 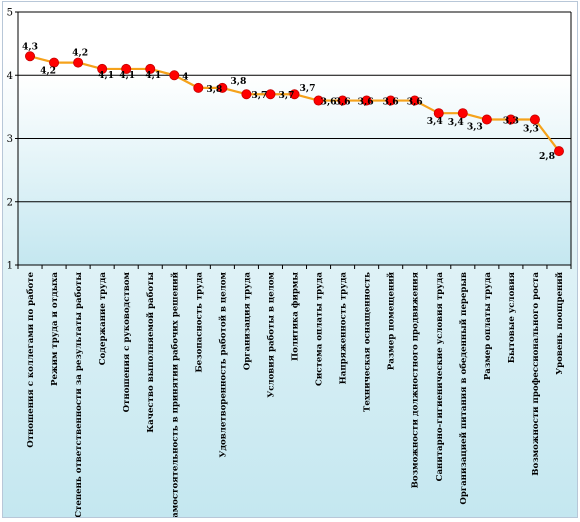 What do you see at coordinates (559, 322) in the screenshot?
I see `x-tick-label: Уровень поощрений` at bounding box center [559, 322].